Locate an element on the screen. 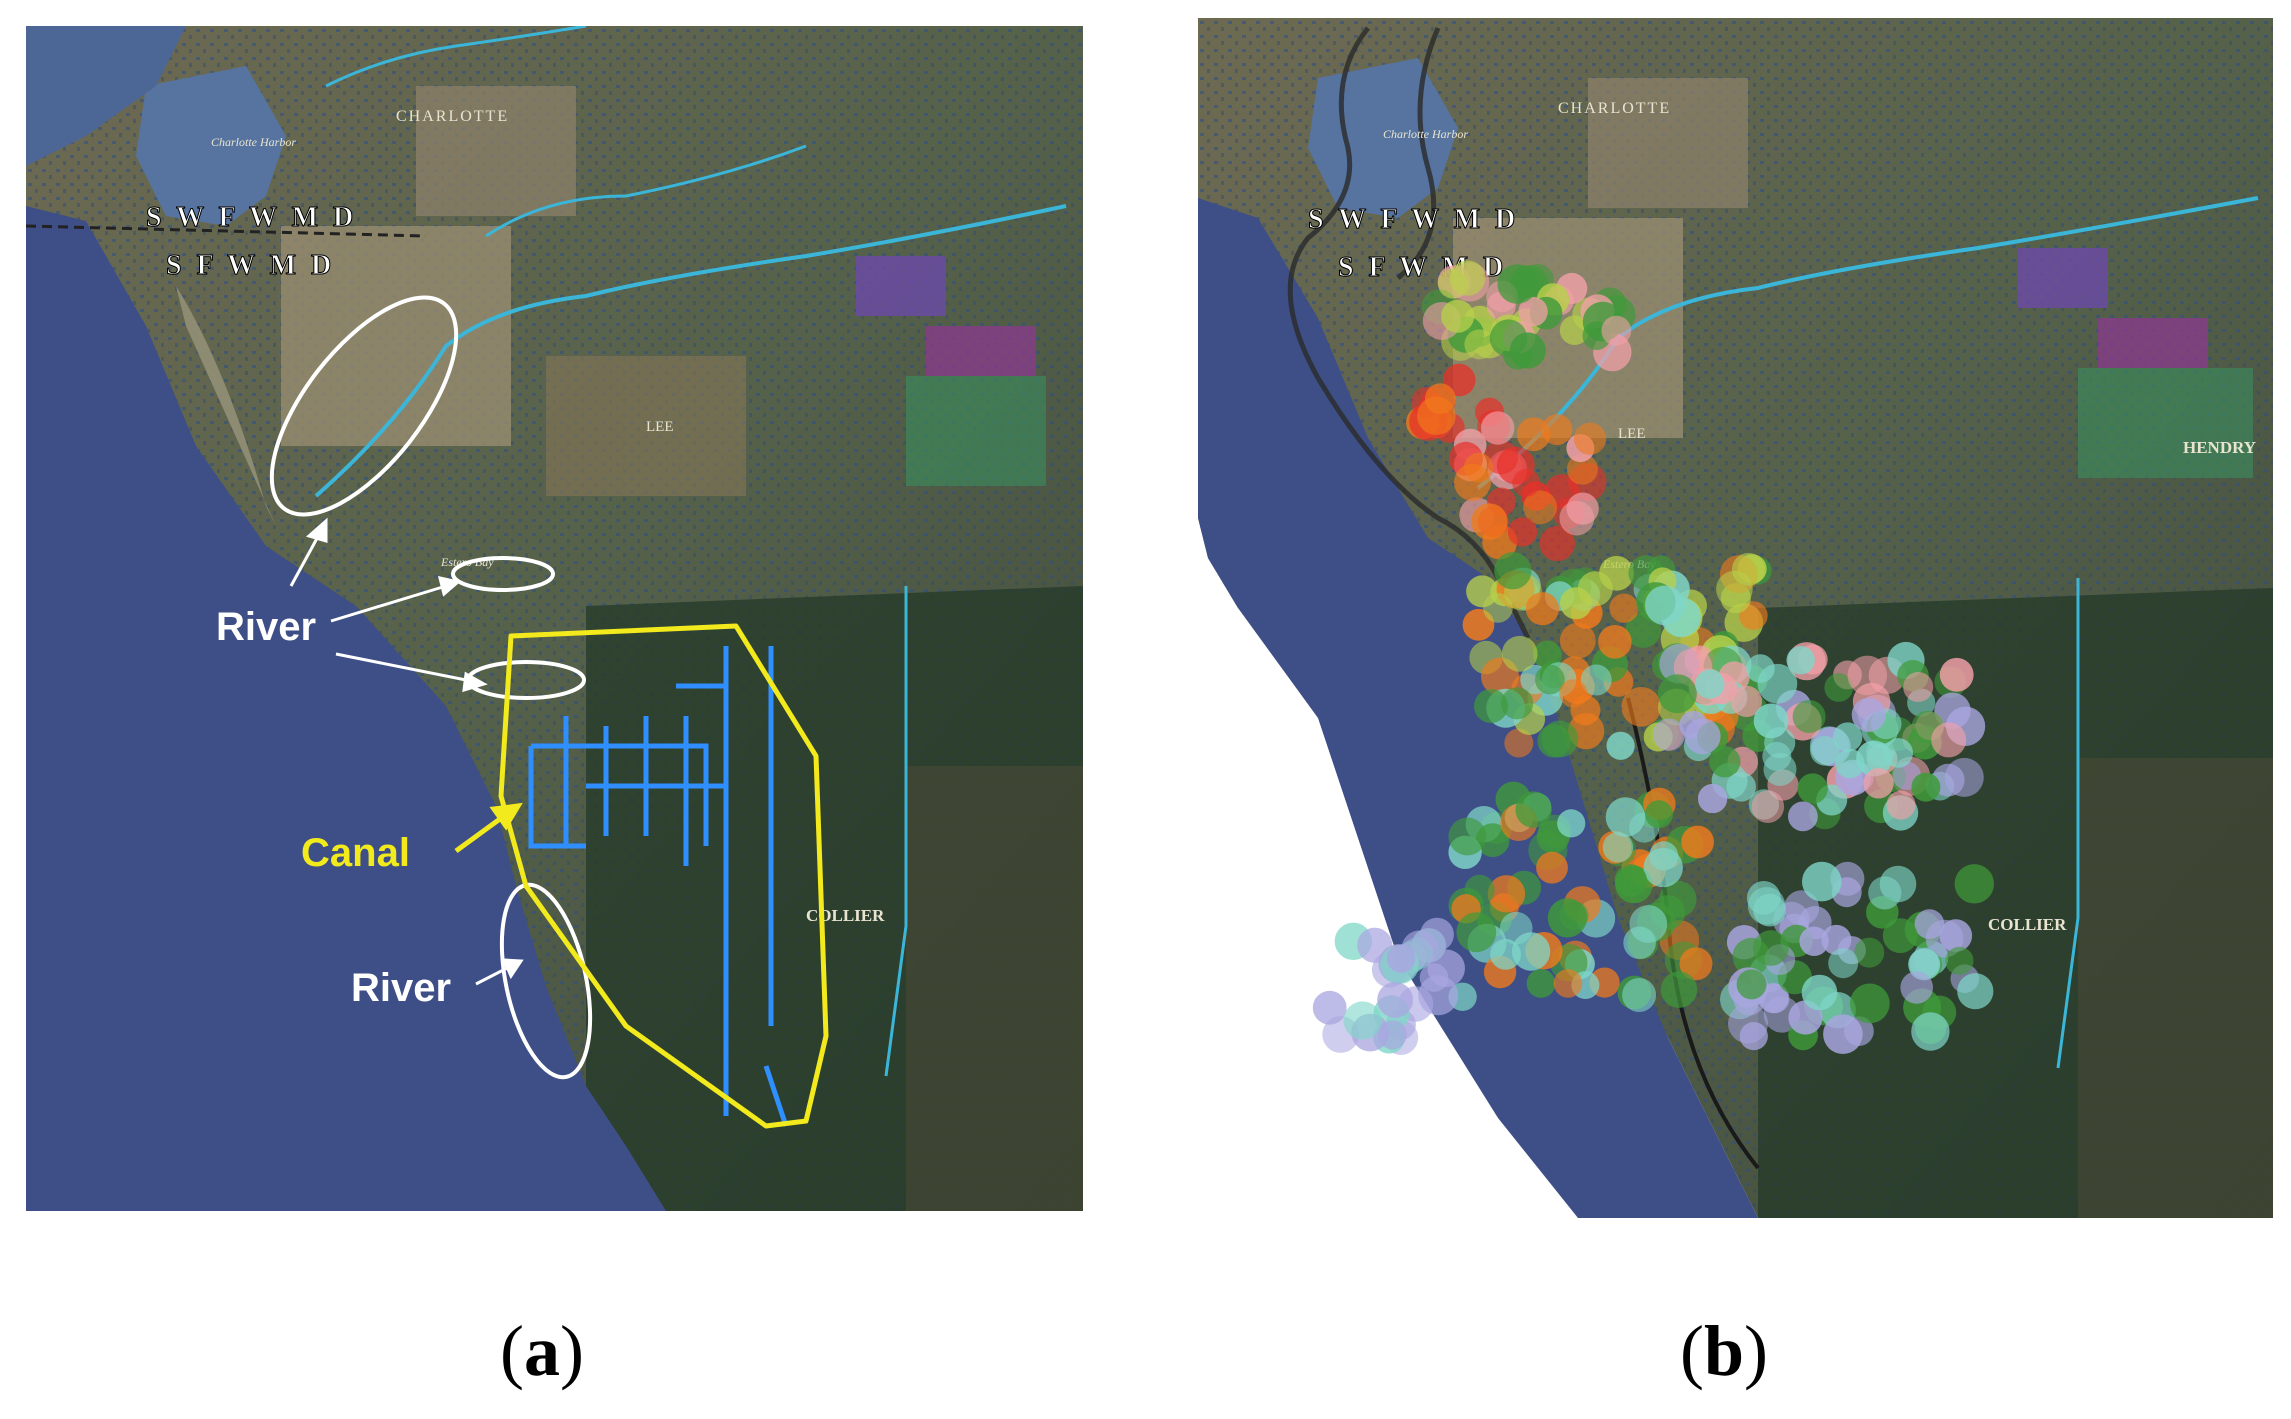 The image size is (2291, 1419). east-canal is located at coordinates (2068, 823).